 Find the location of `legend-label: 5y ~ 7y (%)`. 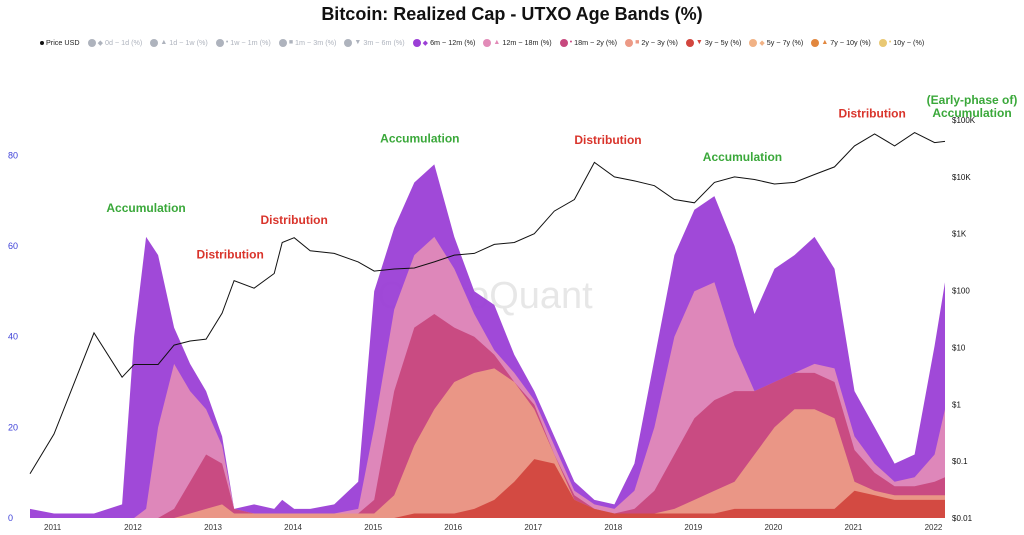

legend-label: 5y ~ 7y (%) is located at coordinates (785, 42).